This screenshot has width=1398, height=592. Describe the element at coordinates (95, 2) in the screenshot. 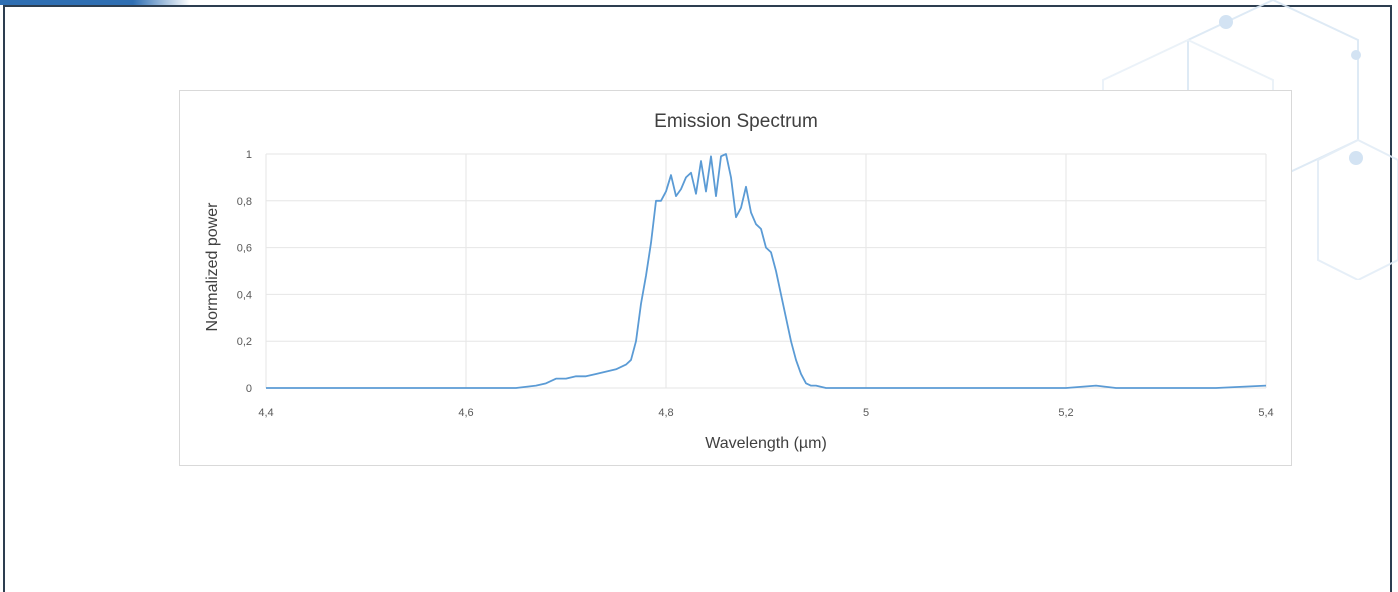

I see `corner-accent-bar` at that location.